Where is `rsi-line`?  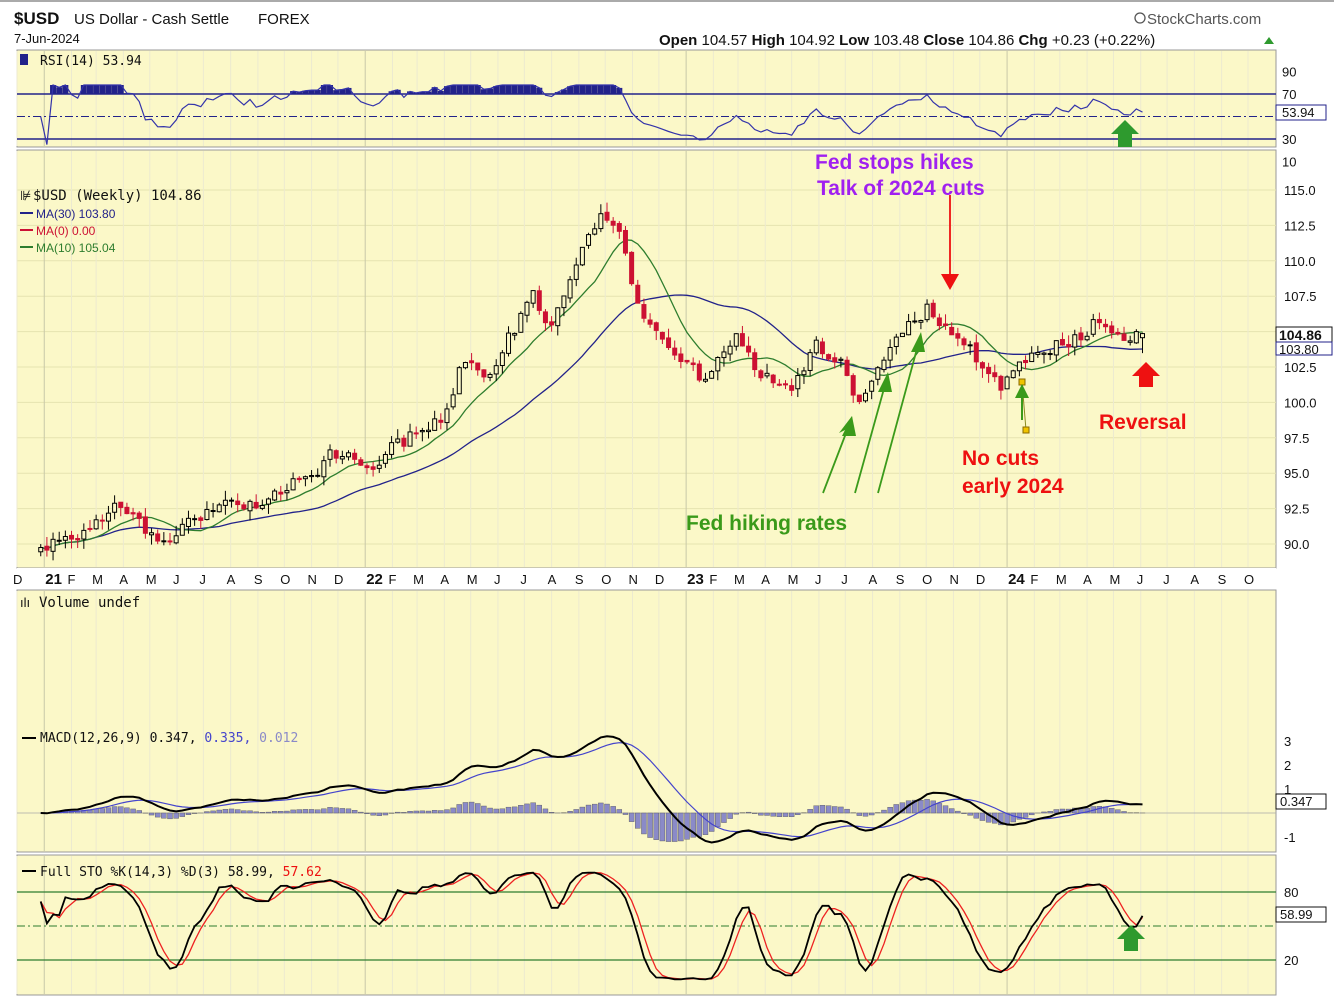
rsi-line is located at coordinates (591, 114).